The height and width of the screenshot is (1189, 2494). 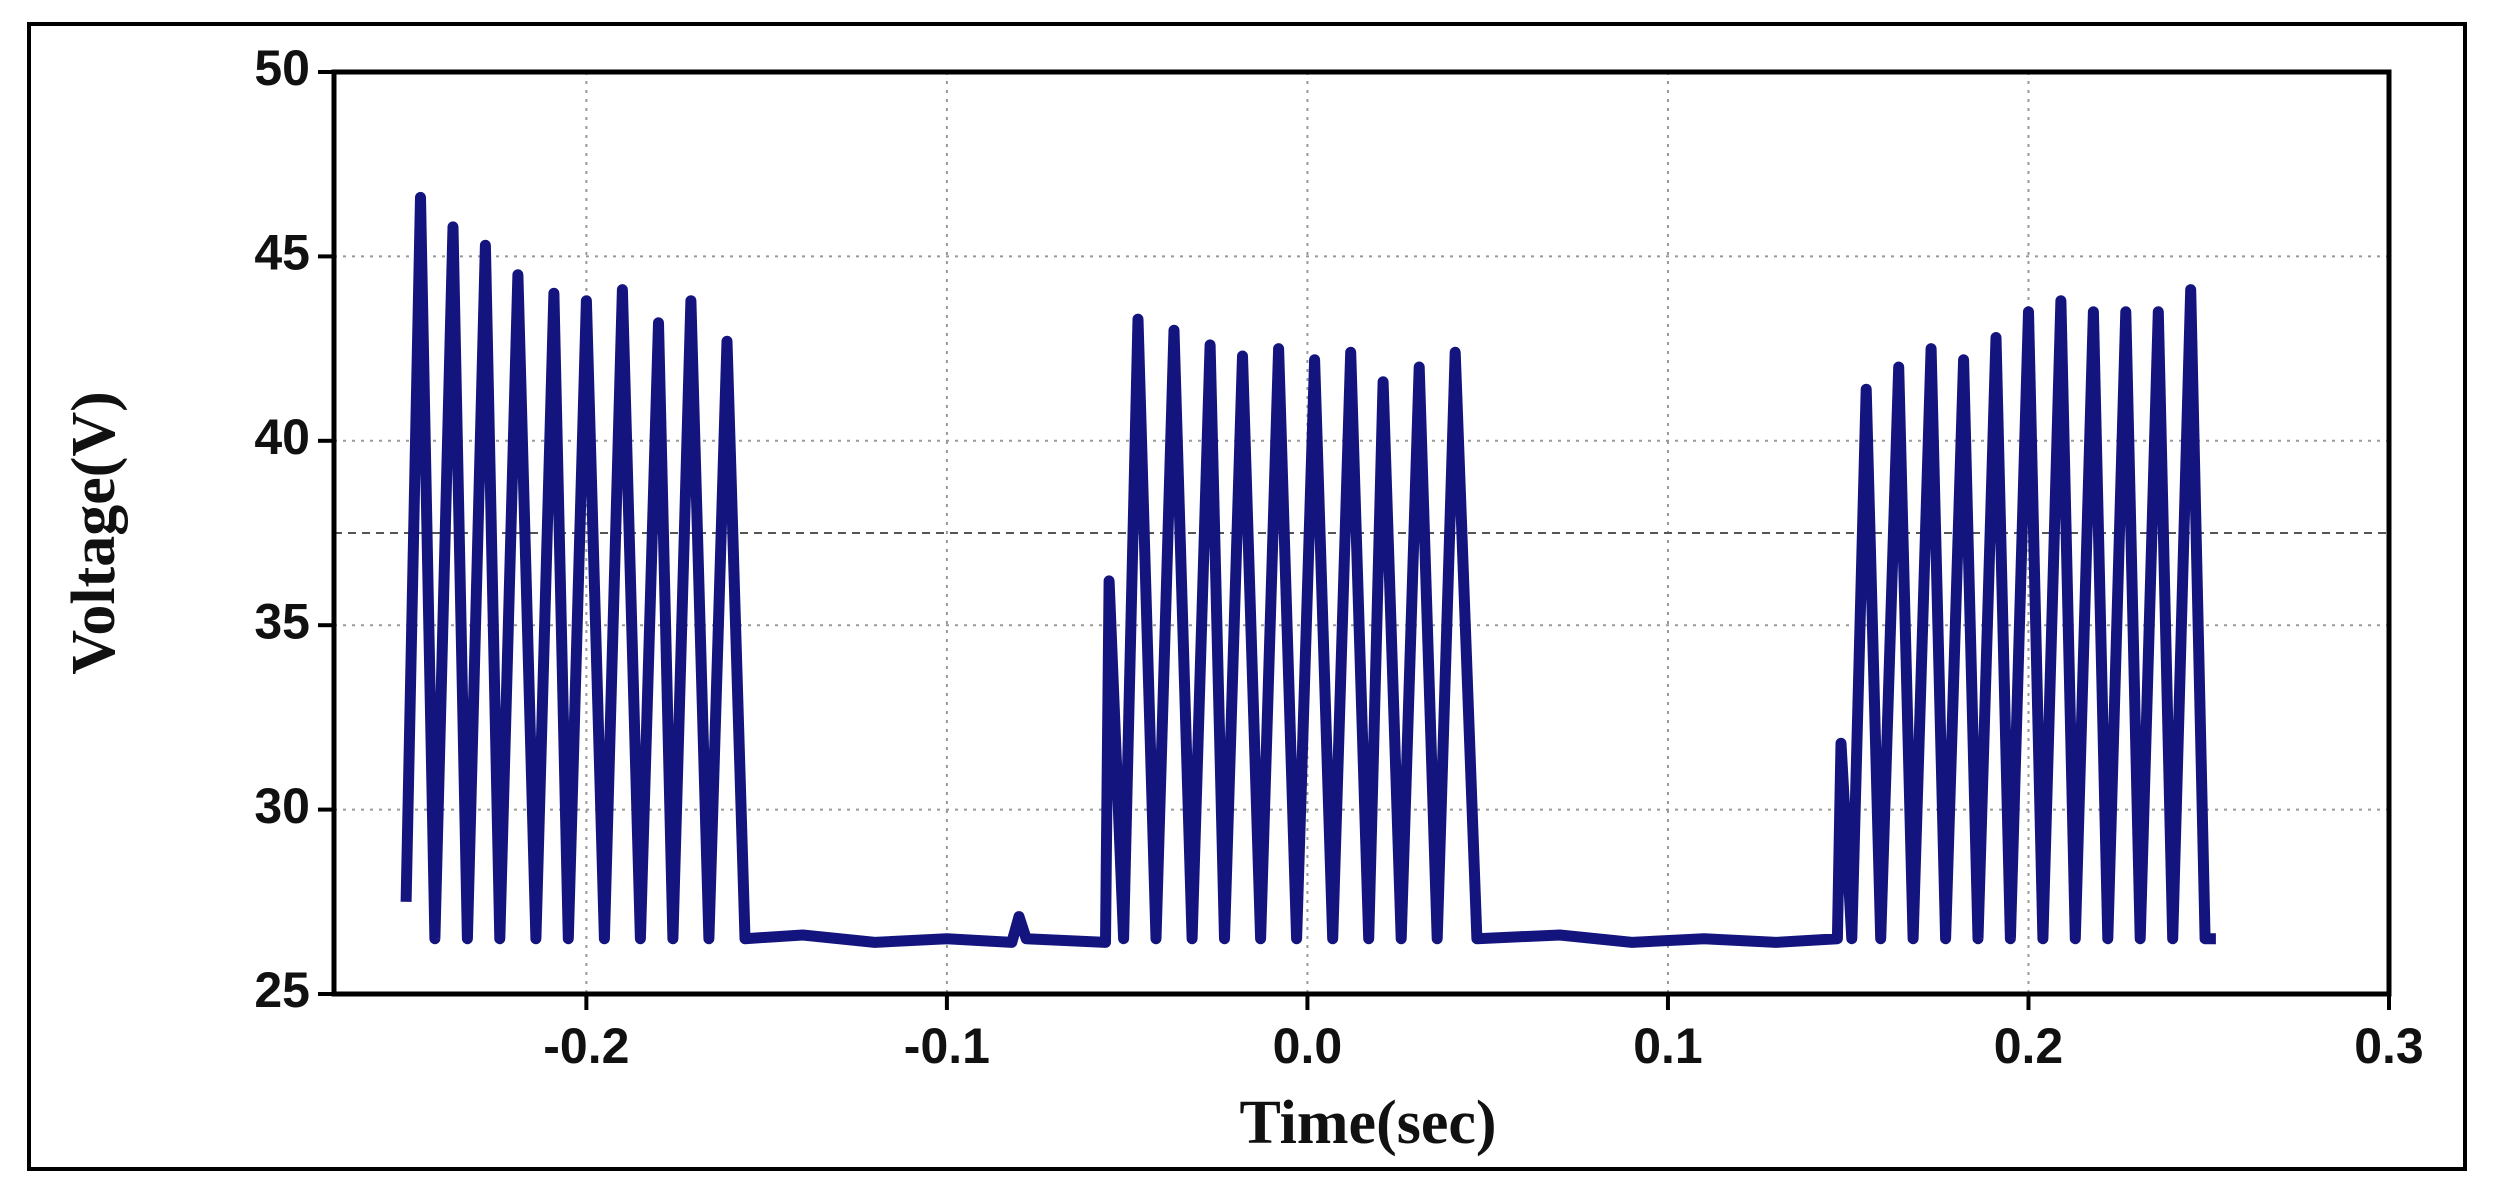 I want to click on y-tick-label: 30, so click(x=282, y=806).